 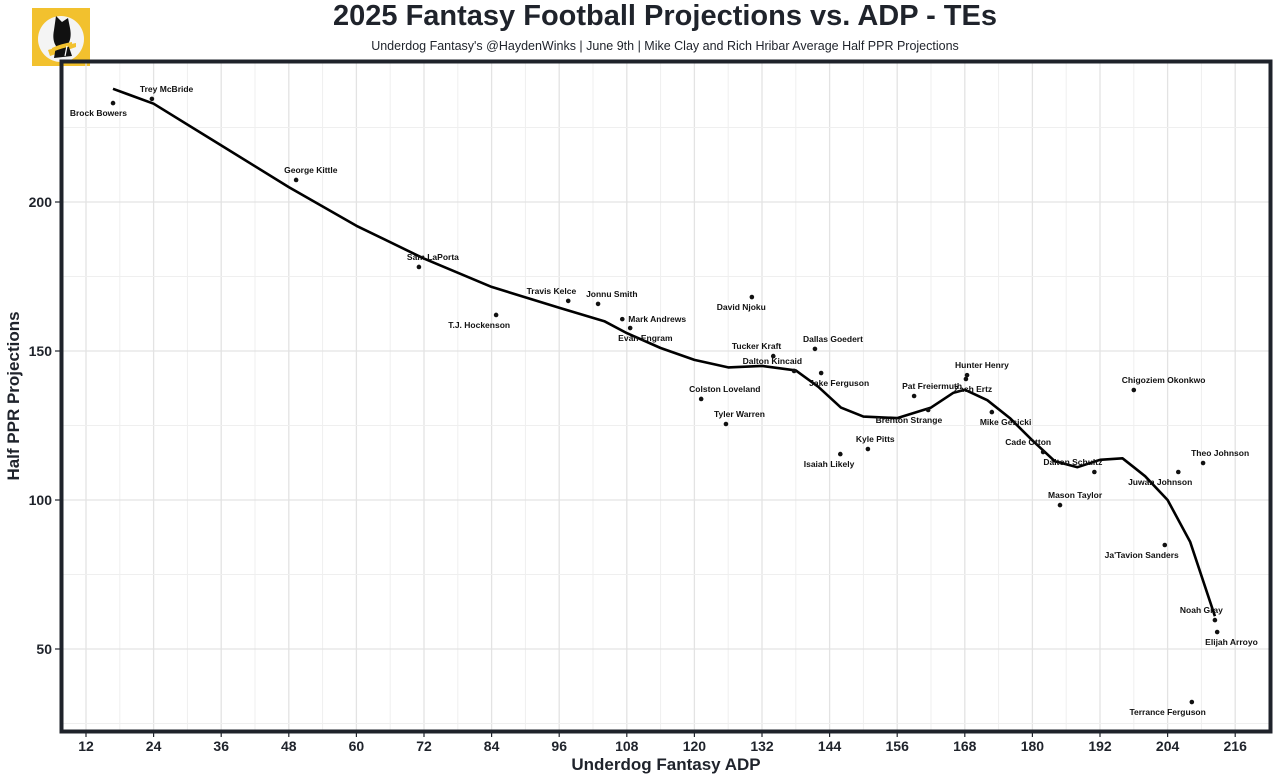 I want to click on point-label: Evan Engram, so click(x=645, y=338).